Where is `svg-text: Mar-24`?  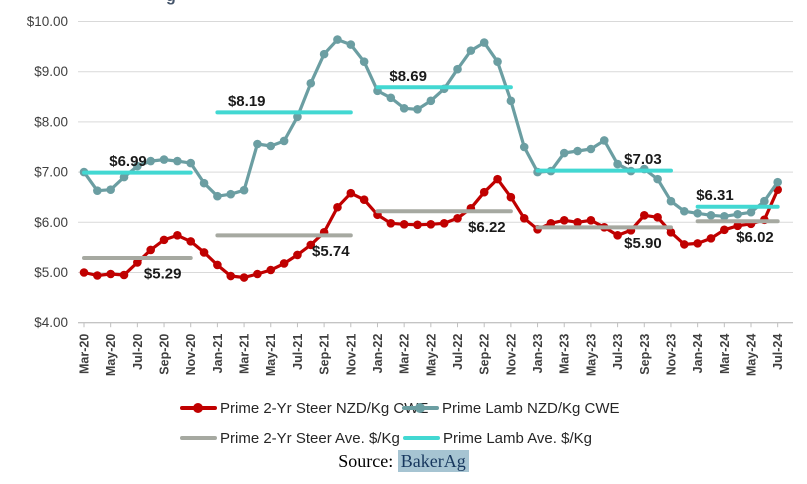 svg-text: Mar-24 is located at coordinates (725, 354).